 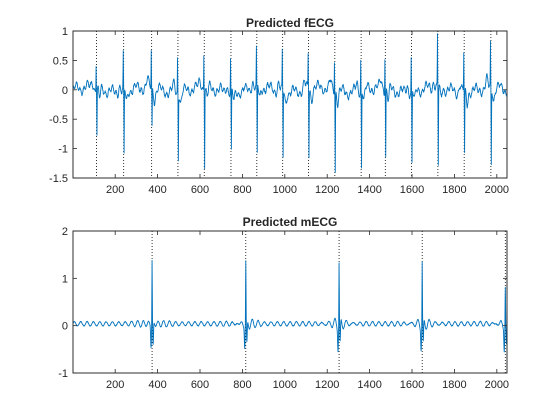 What do you see at coordinates (65, 232) in the screenshot?
I see `mecg-y-tick-label: 2` at bounding box center [65, 232].